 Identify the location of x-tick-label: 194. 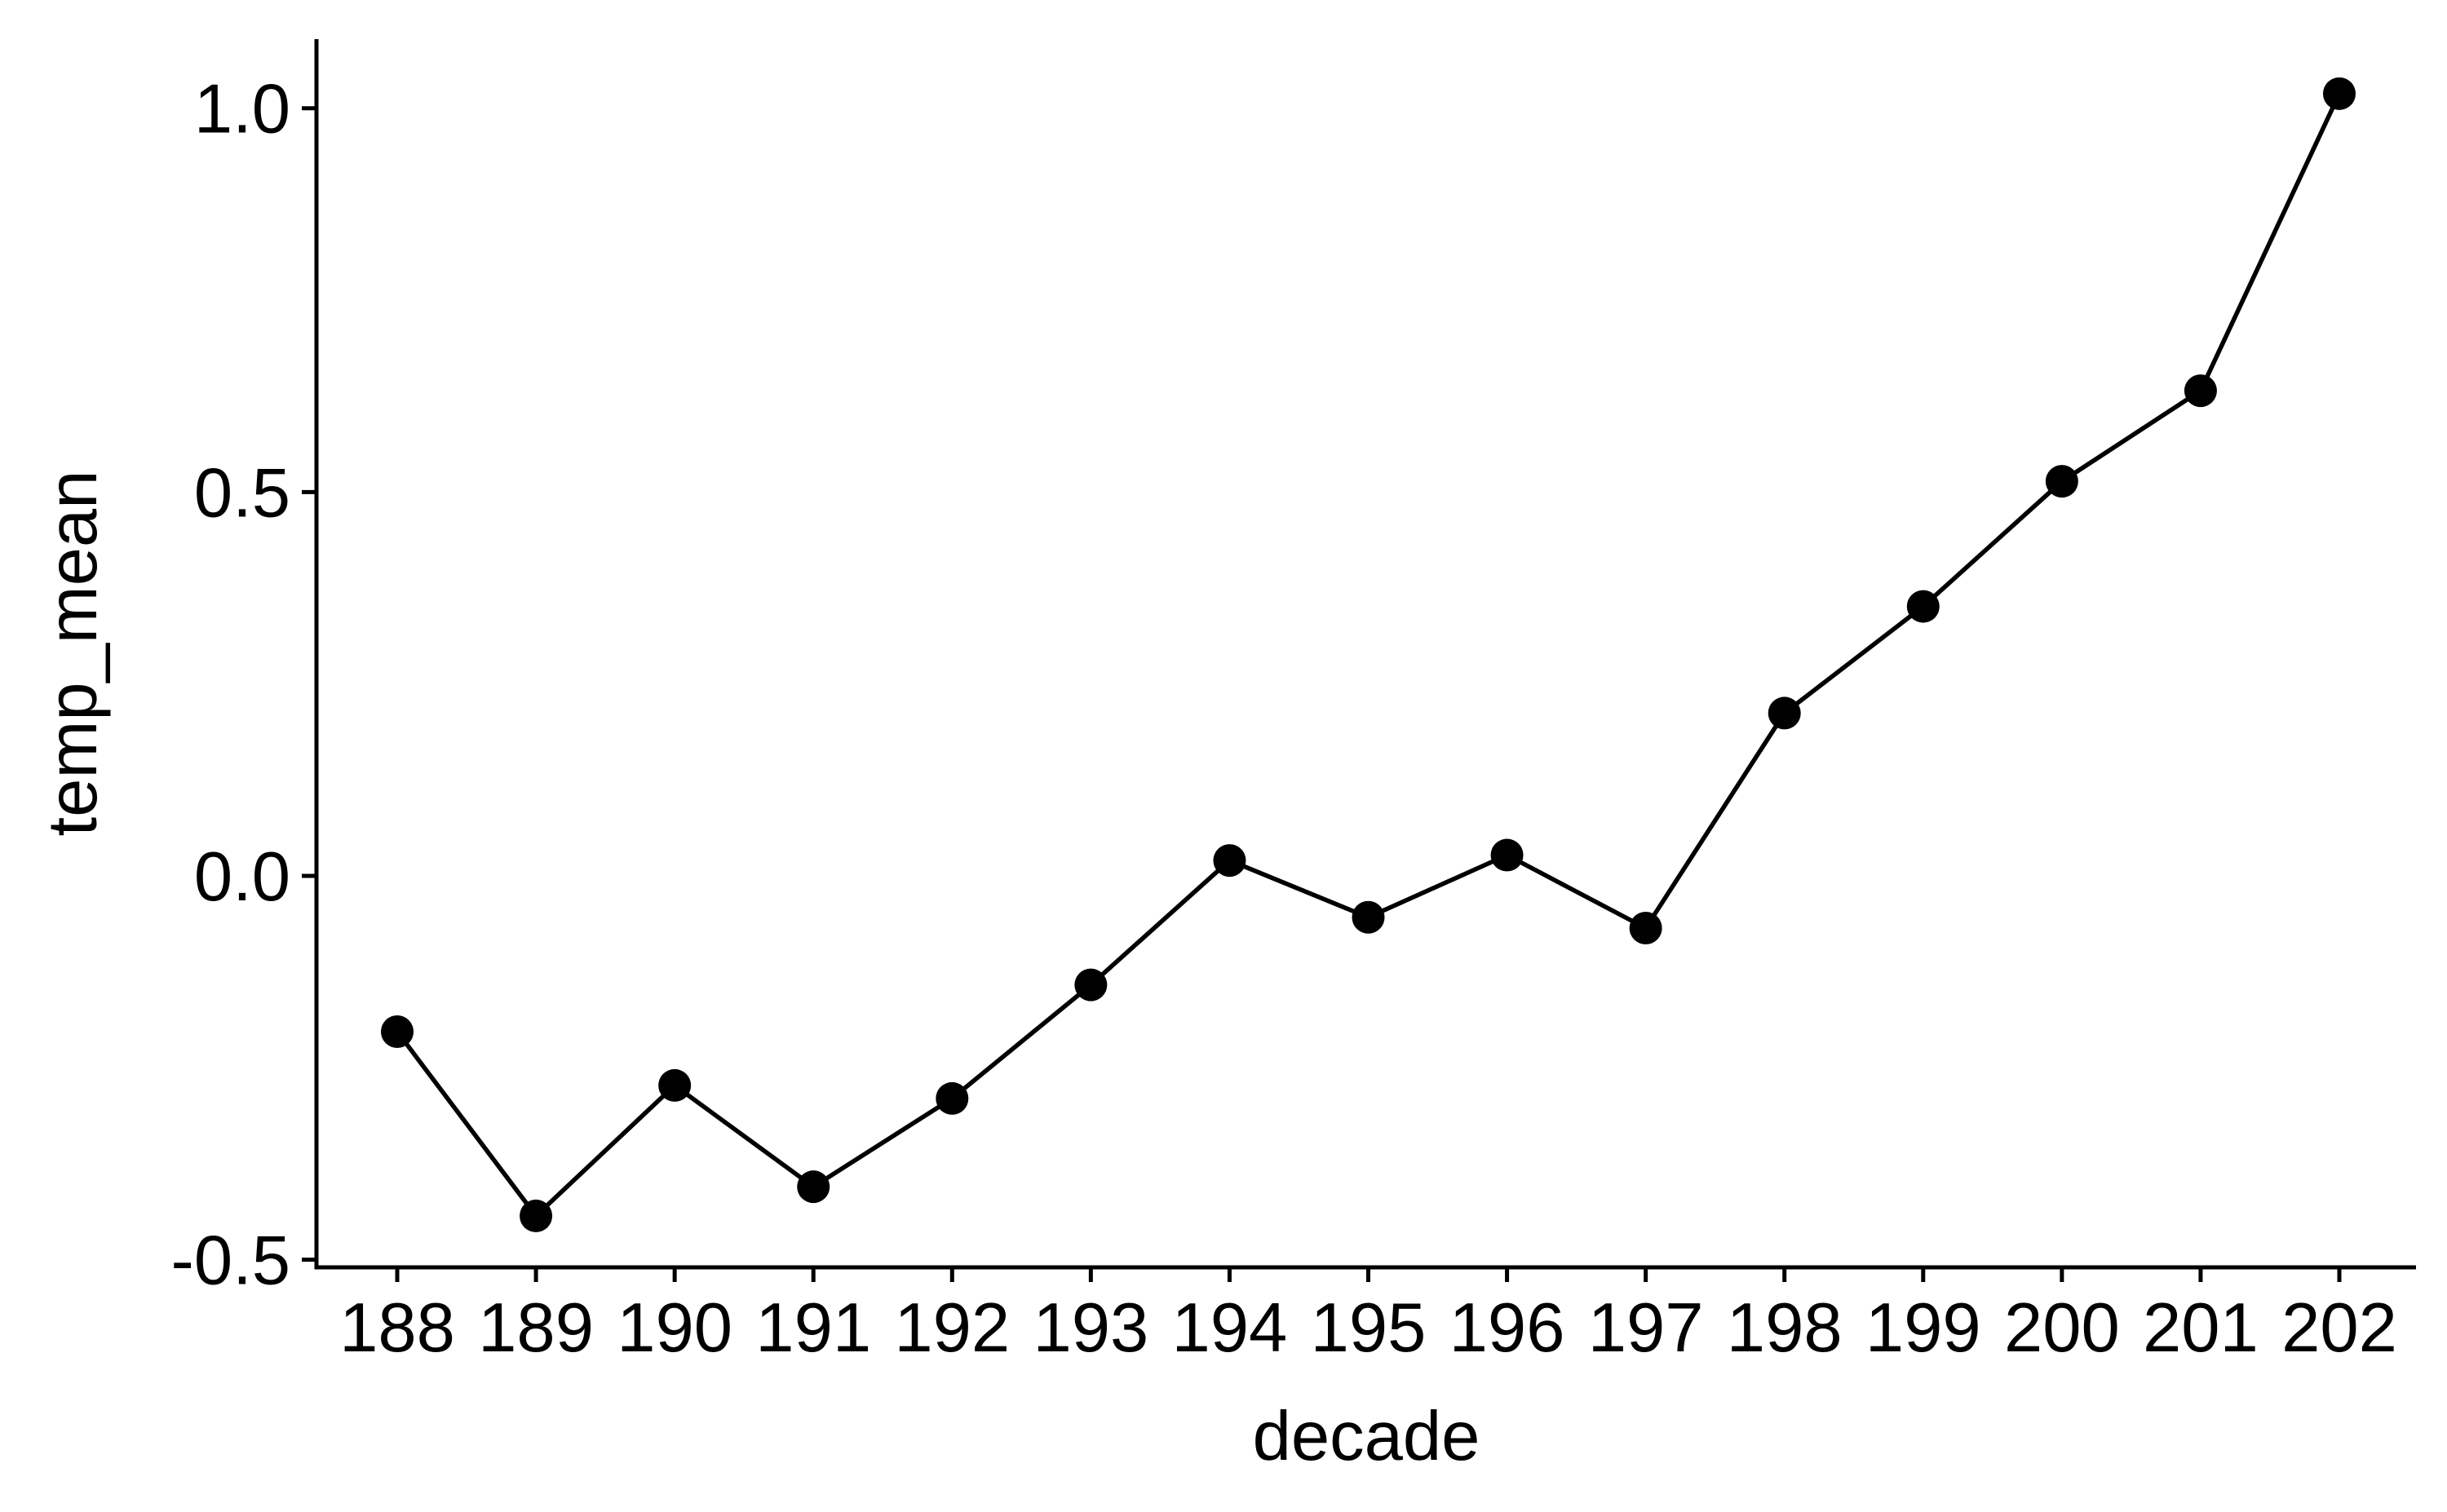
(1230, 1328).